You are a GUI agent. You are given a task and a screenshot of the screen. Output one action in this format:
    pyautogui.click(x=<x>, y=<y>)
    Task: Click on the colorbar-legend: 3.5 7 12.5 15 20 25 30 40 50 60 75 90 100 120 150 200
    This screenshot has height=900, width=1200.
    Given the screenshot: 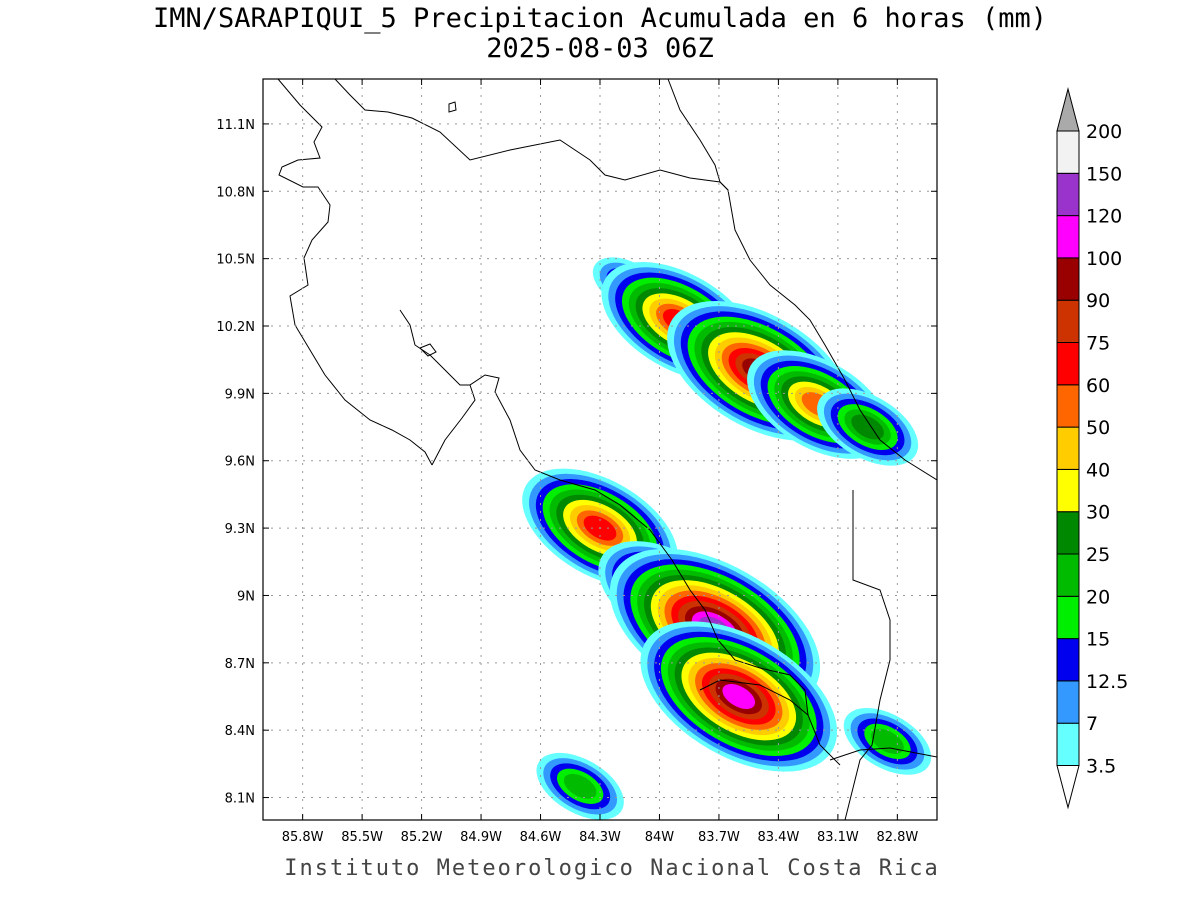 What is the action you would take?
    pyautogui.click(x=1092, y=448)
    